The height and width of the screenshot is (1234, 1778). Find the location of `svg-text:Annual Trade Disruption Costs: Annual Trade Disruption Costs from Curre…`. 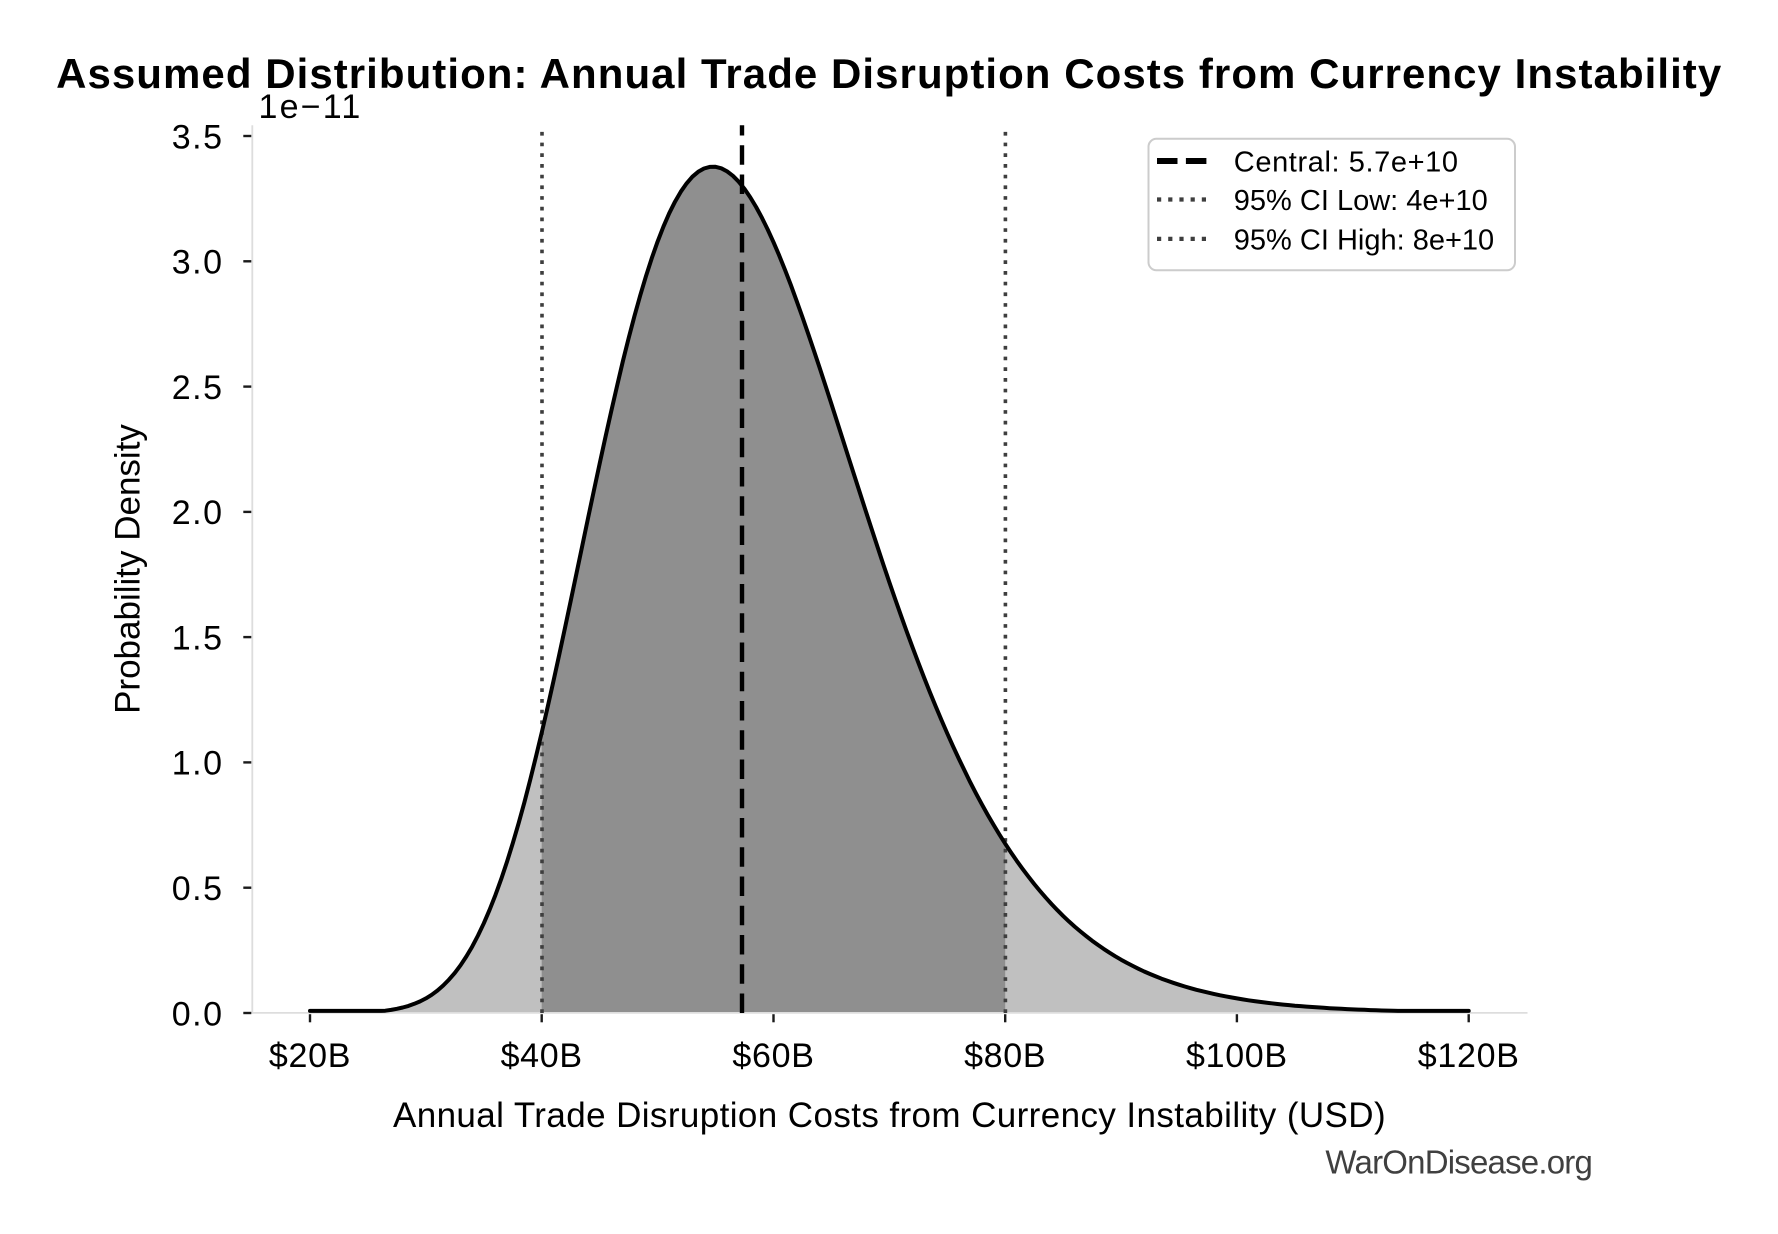

svg-text:Annual Trade Disruption Costs: Annual Trade Disruption Costs from Curre… is located at coordinates (889, 1115).